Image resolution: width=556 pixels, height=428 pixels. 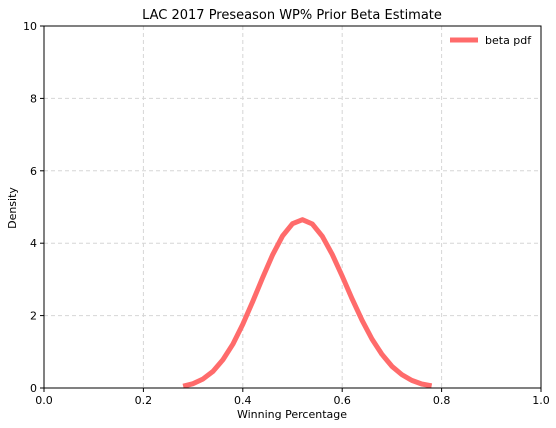 What do you see at coordinates (33, 388) in the screenshot?
I see `y-tick-label-0: 0` at bounding box center [33, 388].